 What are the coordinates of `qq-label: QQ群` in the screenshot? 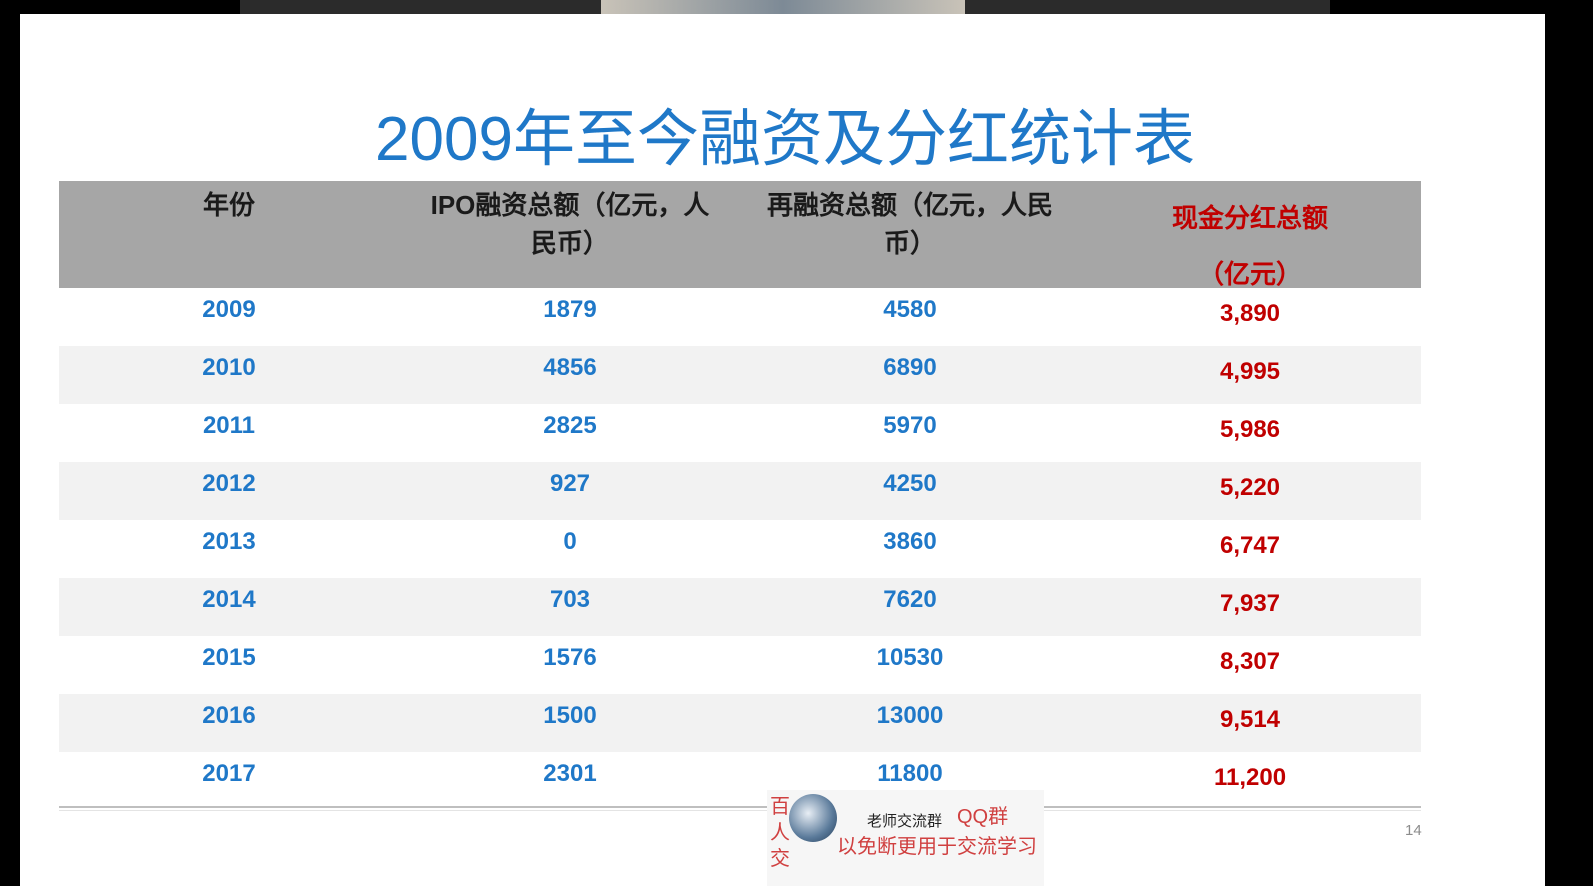 It's located at (983, 817).